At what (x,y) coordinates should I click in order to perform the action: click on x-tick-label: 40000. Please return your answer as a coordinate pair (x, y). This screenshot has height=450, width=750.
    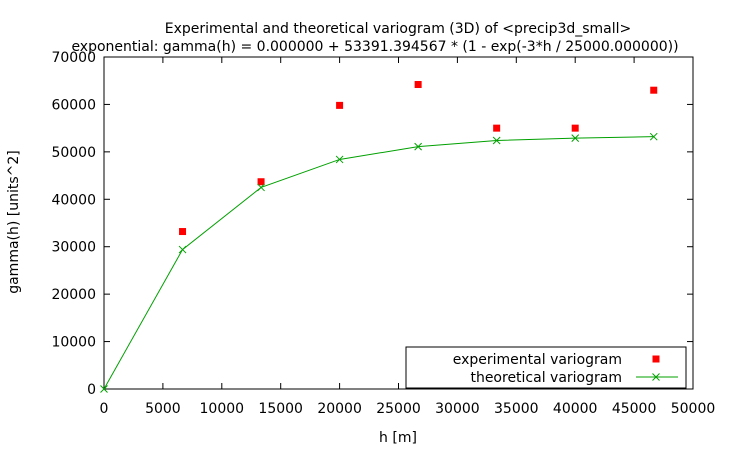
    Looking at the image, I should click on (575, 409).